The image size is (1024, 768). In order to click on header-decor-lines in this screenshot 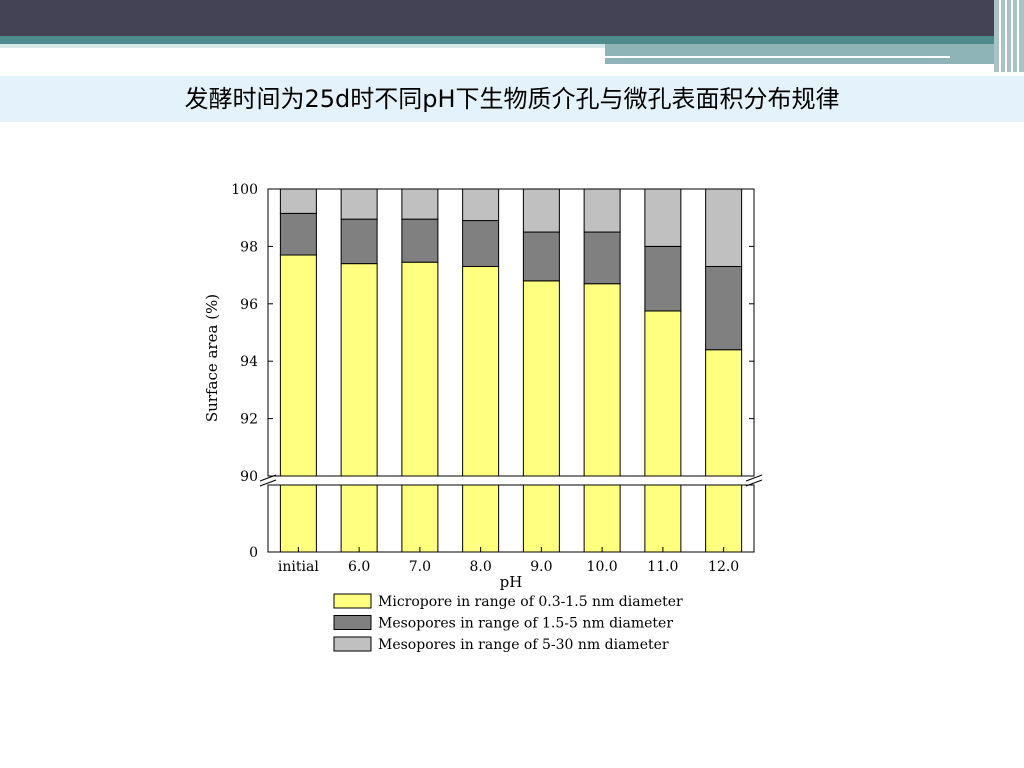, I will do `click(1009, 36)`.